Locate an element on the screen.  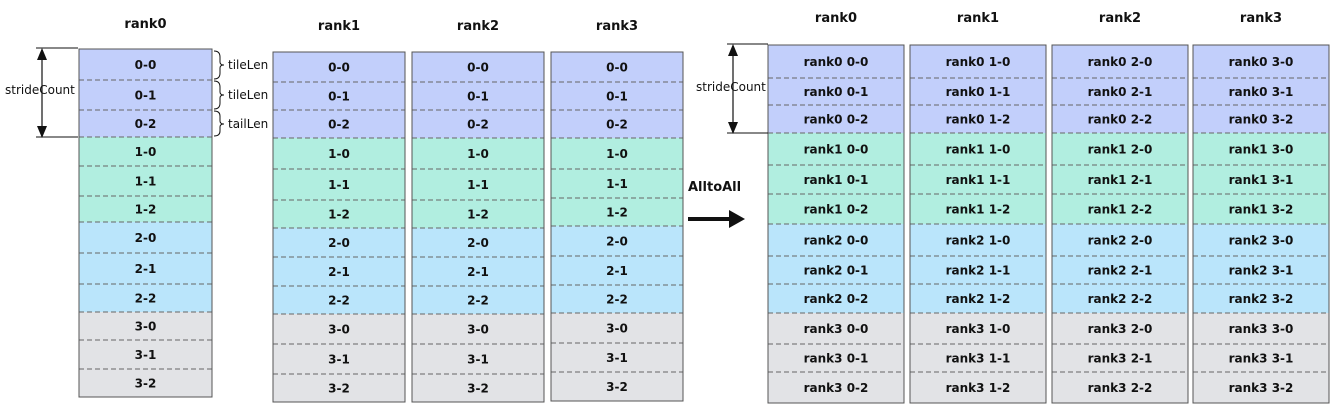
cell-label: rank0 0-1 is located at coordinates (836, 92).